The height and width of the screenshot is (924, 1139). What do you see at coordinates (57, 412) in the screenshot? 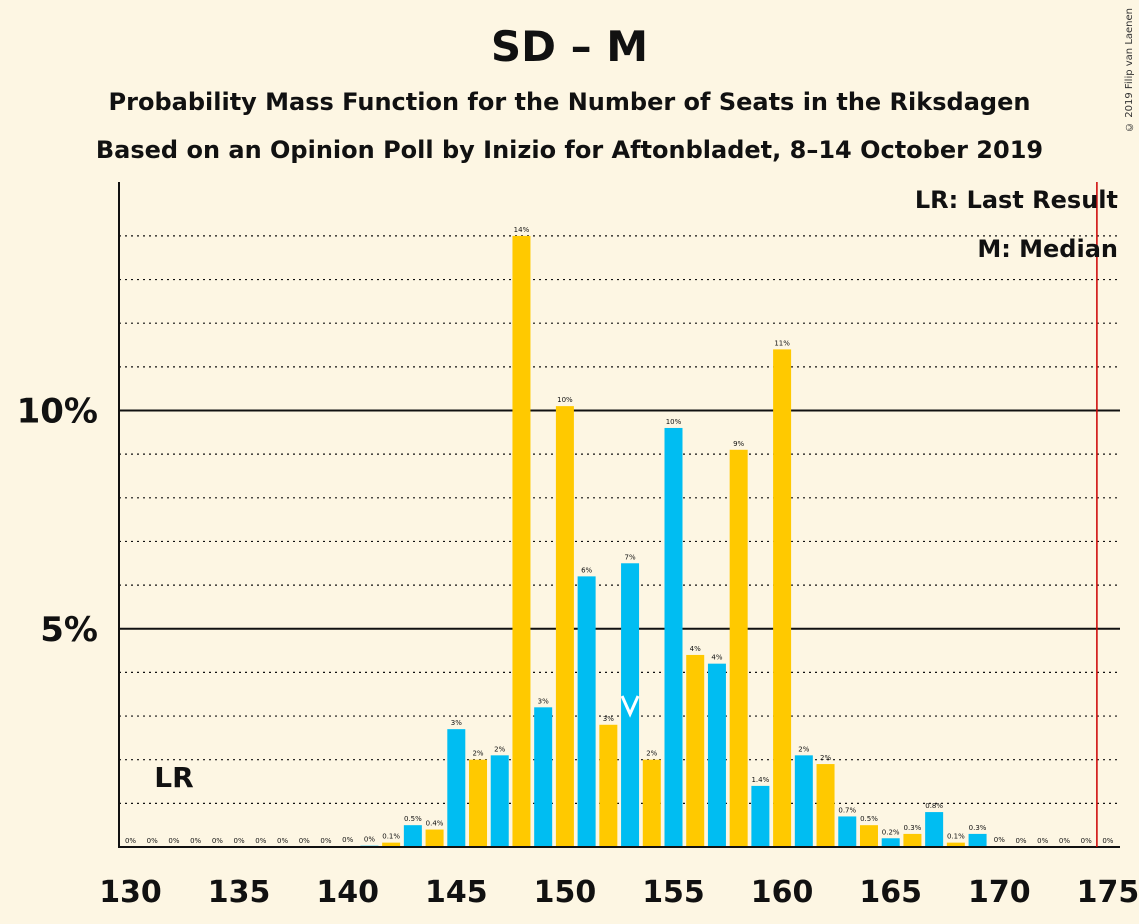
I see `y-tick-10: 10%` at bounding box center [57, 412].